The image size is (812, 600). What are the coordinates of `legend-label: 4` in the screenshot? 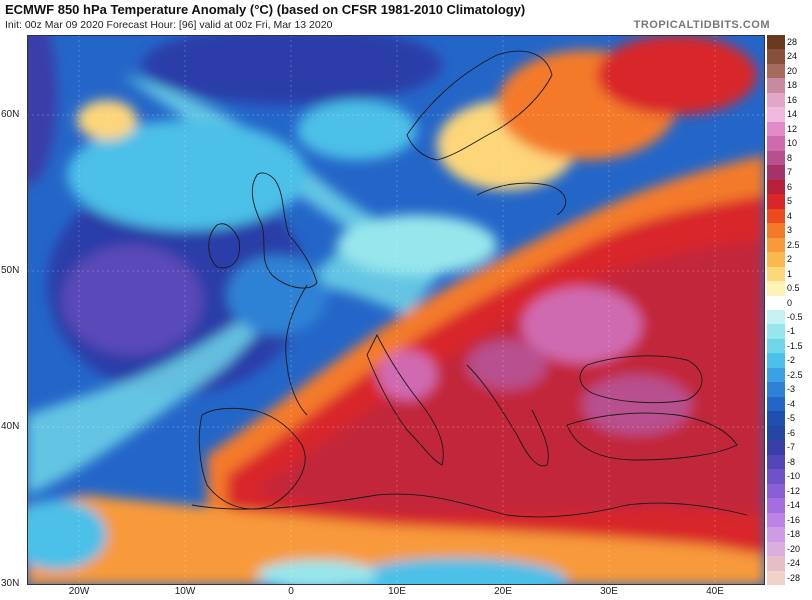 It's located at (790, 215).